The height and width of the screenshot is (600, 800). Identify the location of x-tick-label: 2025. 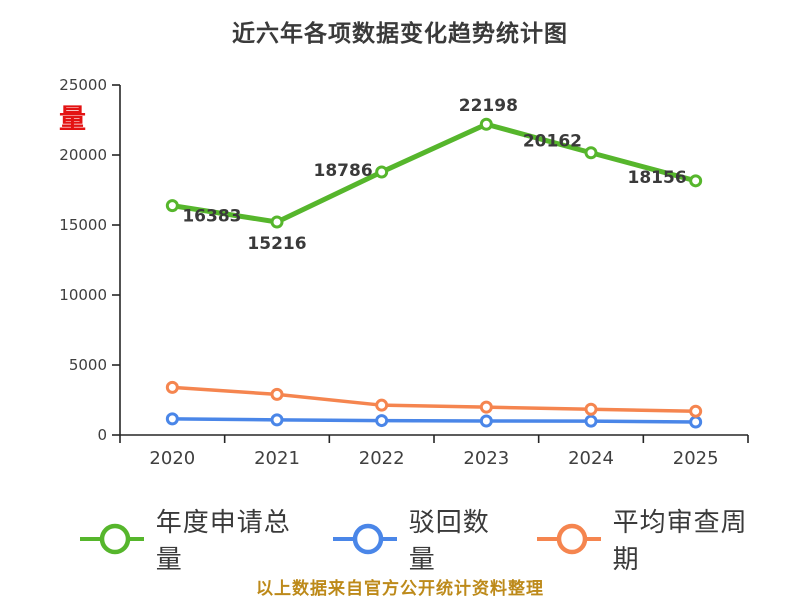
(696, 458).